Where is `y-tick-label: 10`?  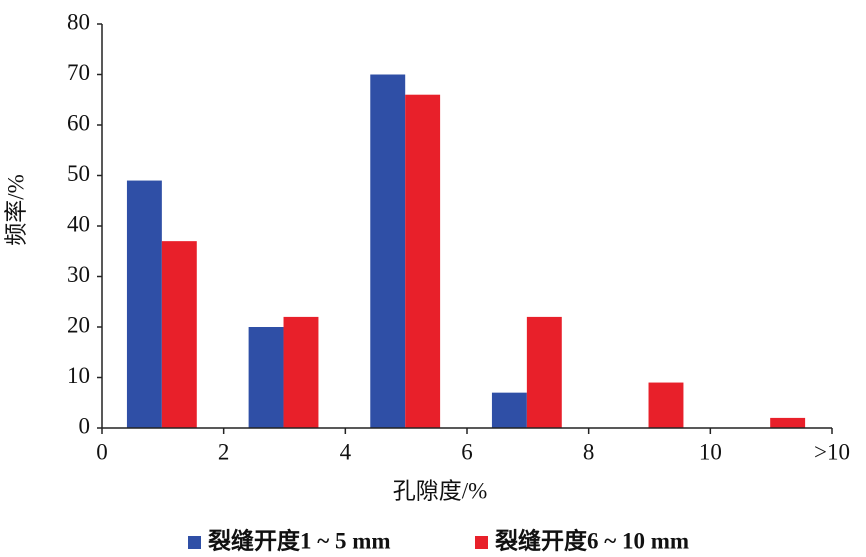 y-tick-label: 10 is located at coordinates (78, 375).